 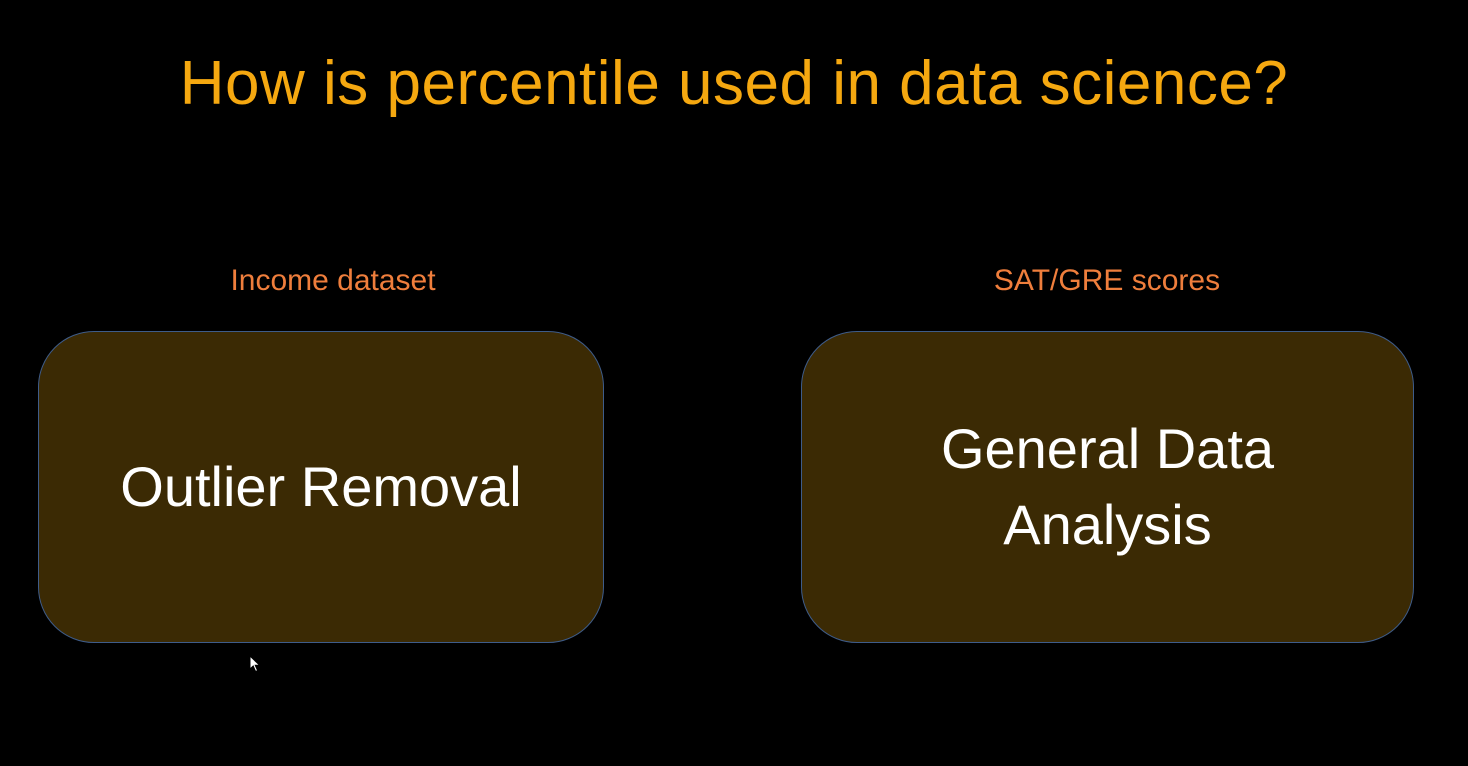 I want to click on caption-income-dataset: Income dataset, so click(x=333, y=280).